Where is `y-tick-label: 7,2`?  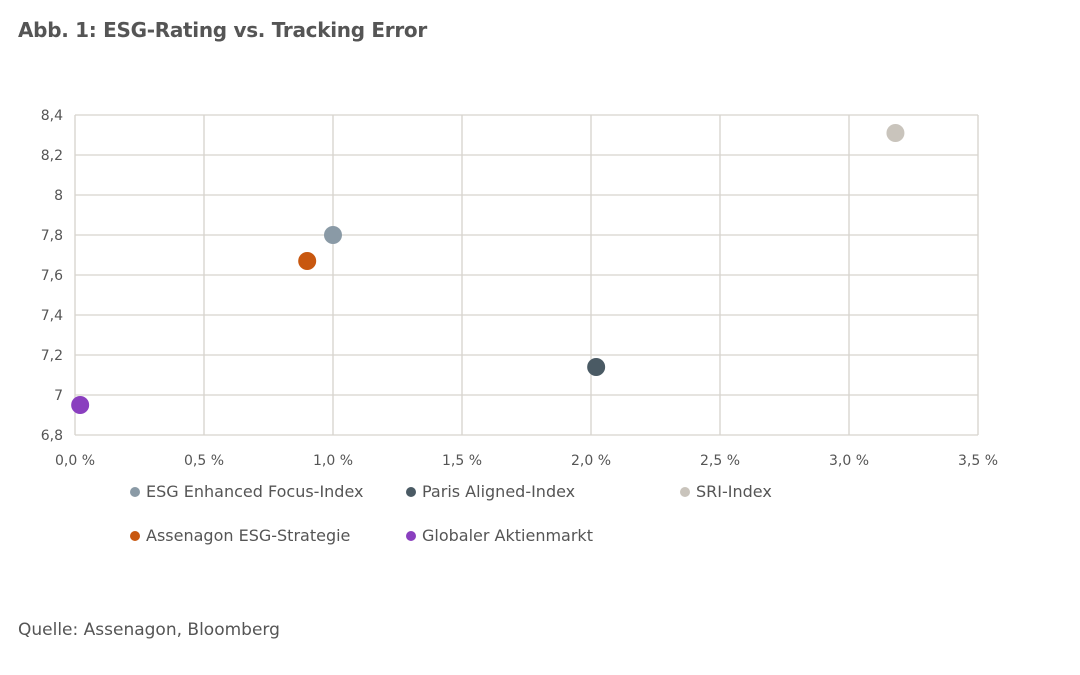
y-tick-label: 7,2 is located at coordinates (52, 356).